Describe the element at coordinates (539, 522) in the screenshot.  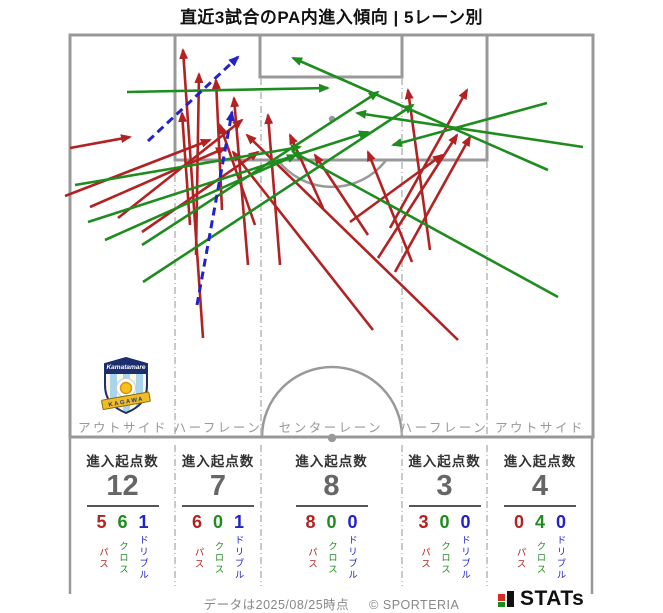
I see `cross-count: 4` at that location.